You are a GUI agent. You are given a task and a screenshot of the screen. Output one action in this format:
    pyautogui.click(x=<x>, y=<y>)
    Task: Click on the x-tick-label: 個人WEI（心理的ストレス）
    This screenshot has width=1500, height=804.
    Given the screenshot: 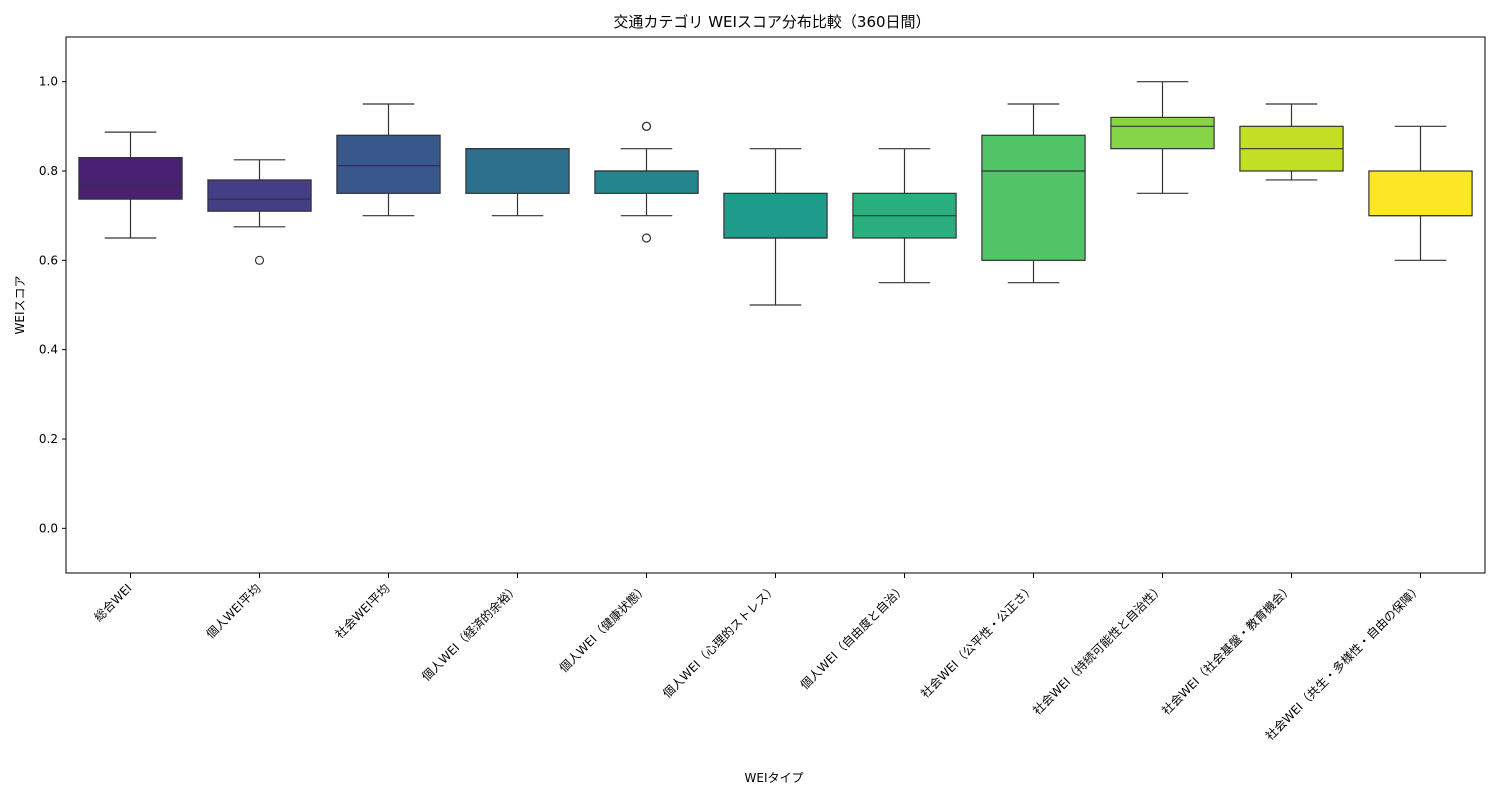 What is the action you would take?
    pyautogui.click(x=719, y=641)
    